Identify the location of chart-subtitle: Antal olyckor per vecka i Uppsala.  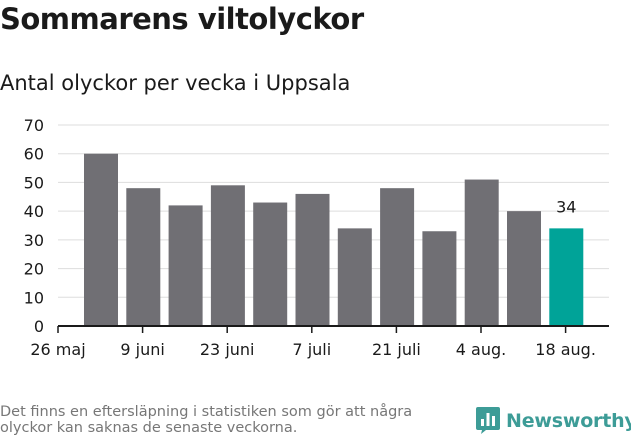
(175, 83).